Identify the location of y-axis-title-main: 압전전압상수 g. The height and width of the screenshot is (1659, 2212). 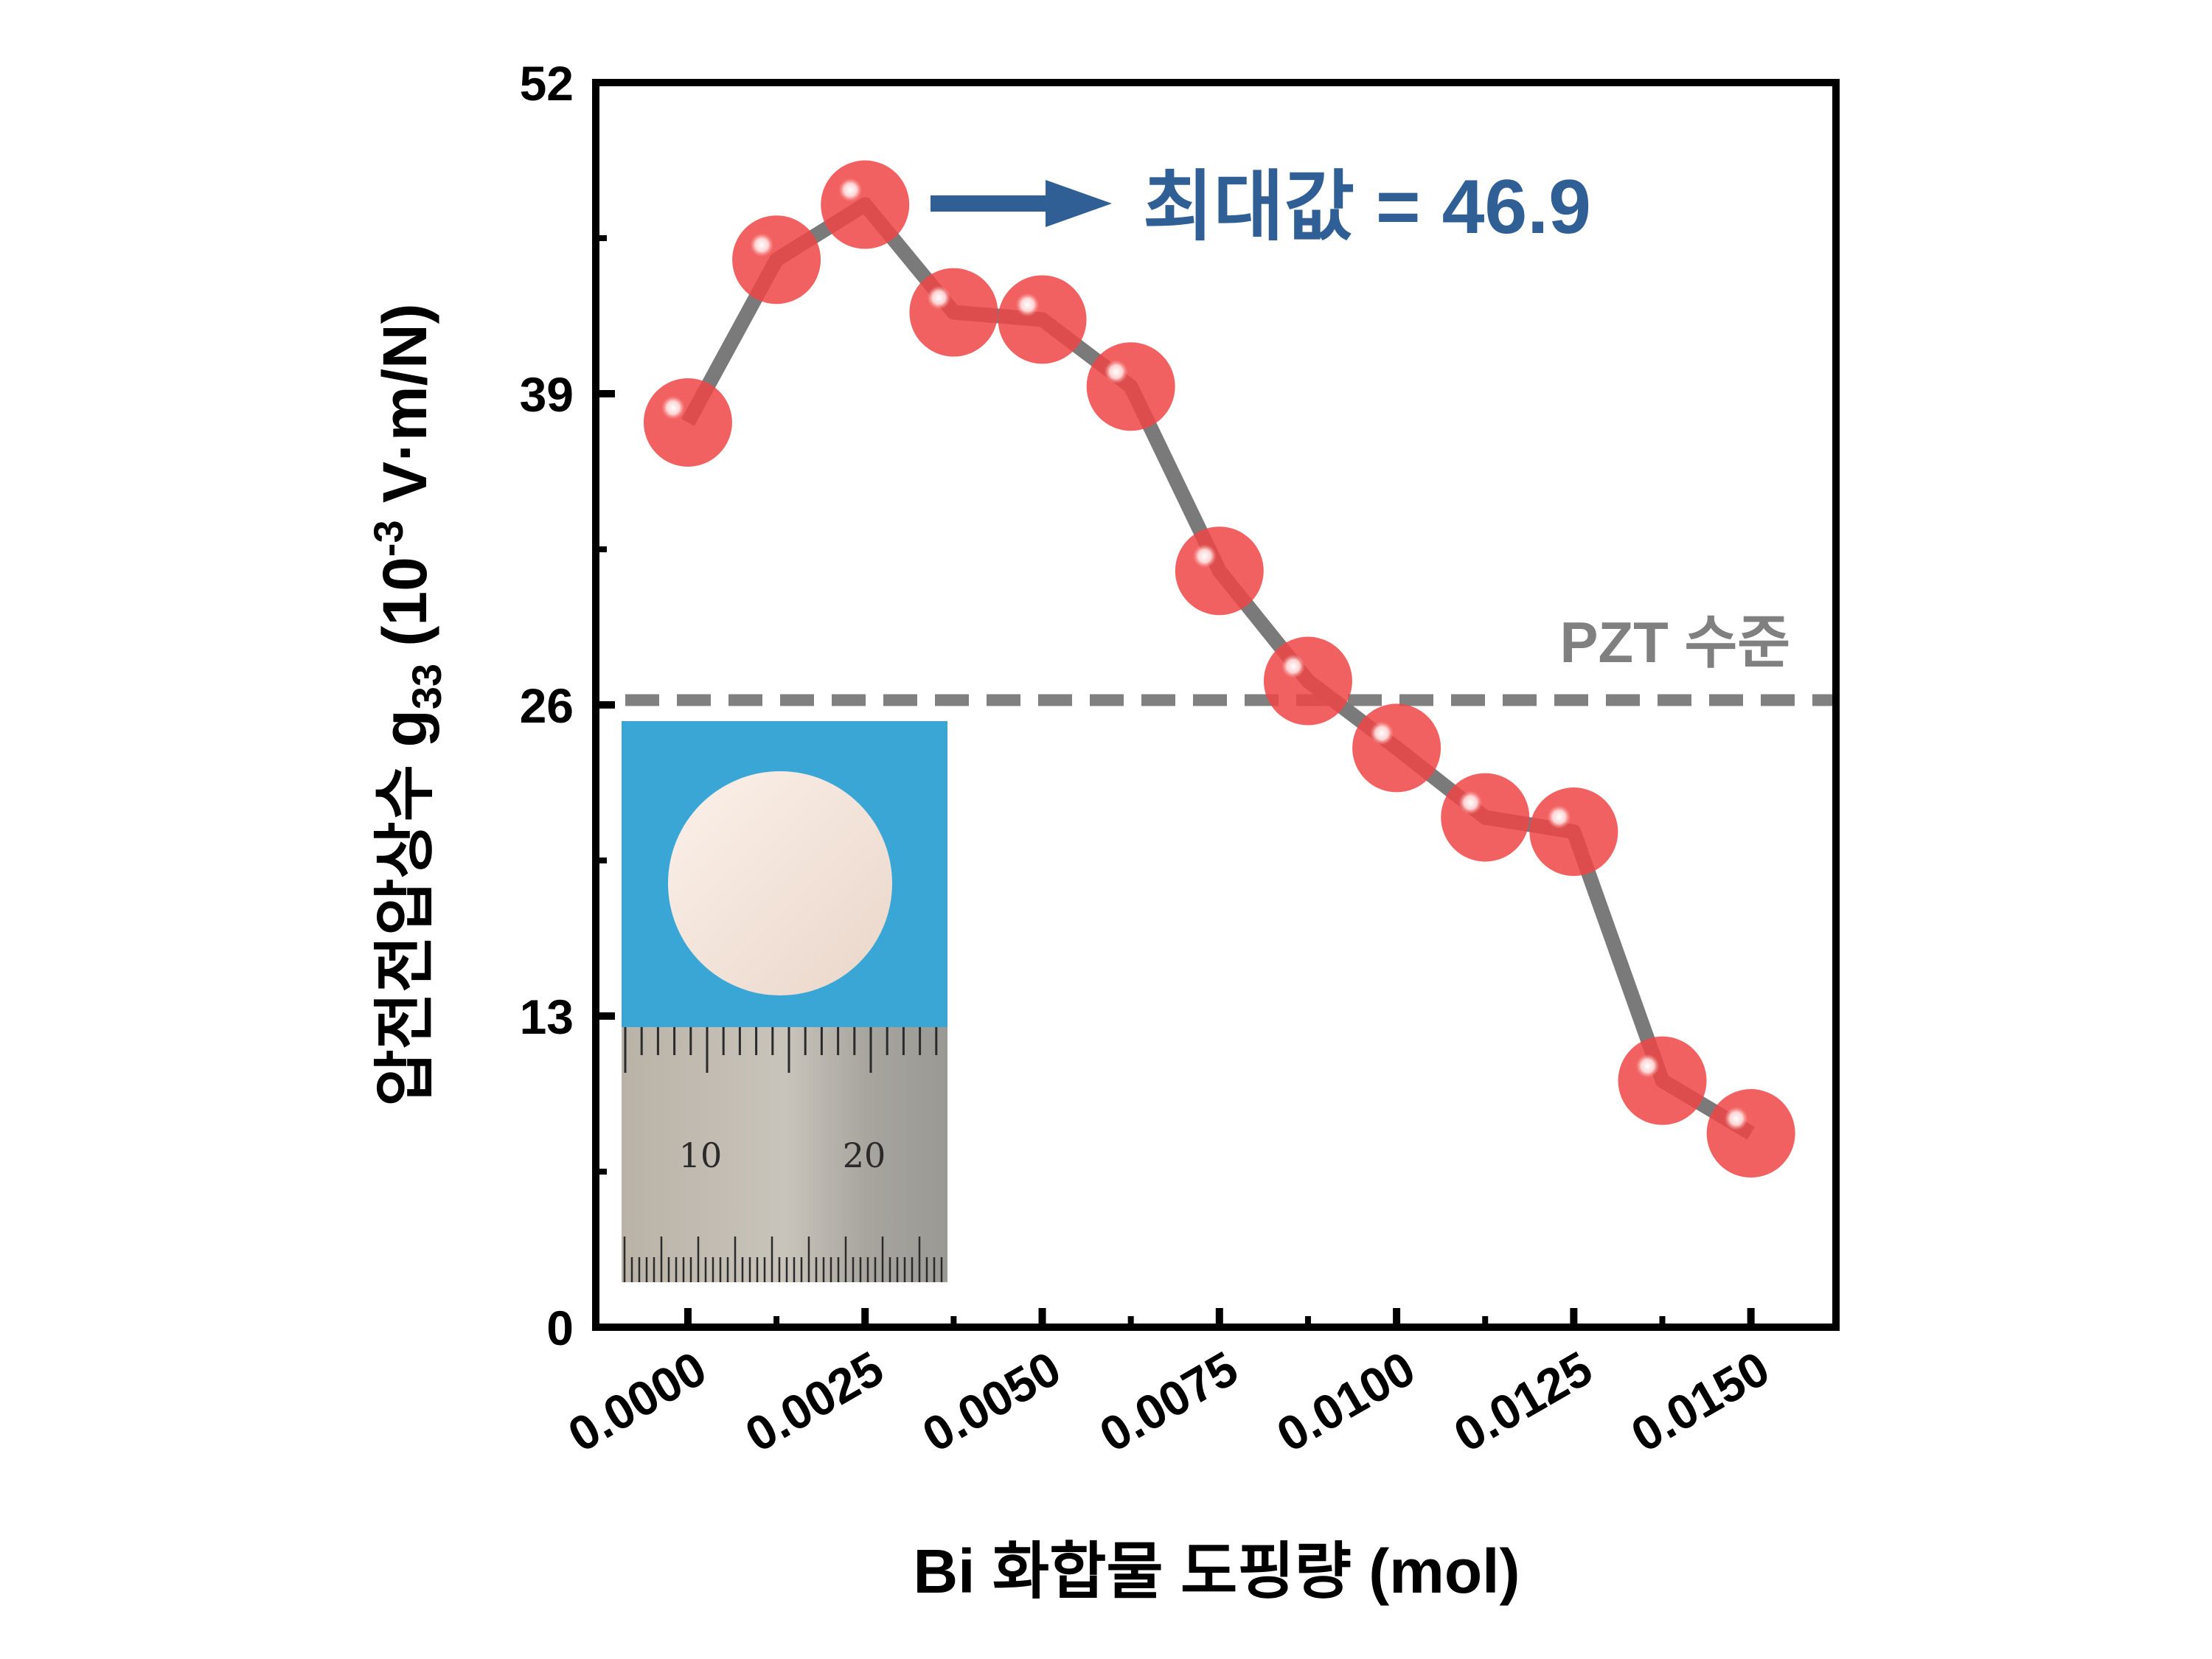
(404, 907).